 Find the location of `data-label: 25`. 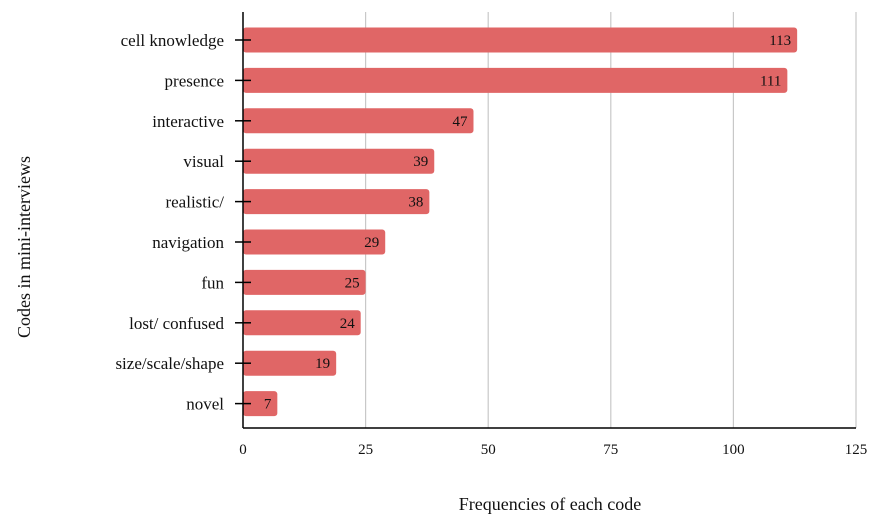

data-label: 25 is located at coordinates (352, 283).